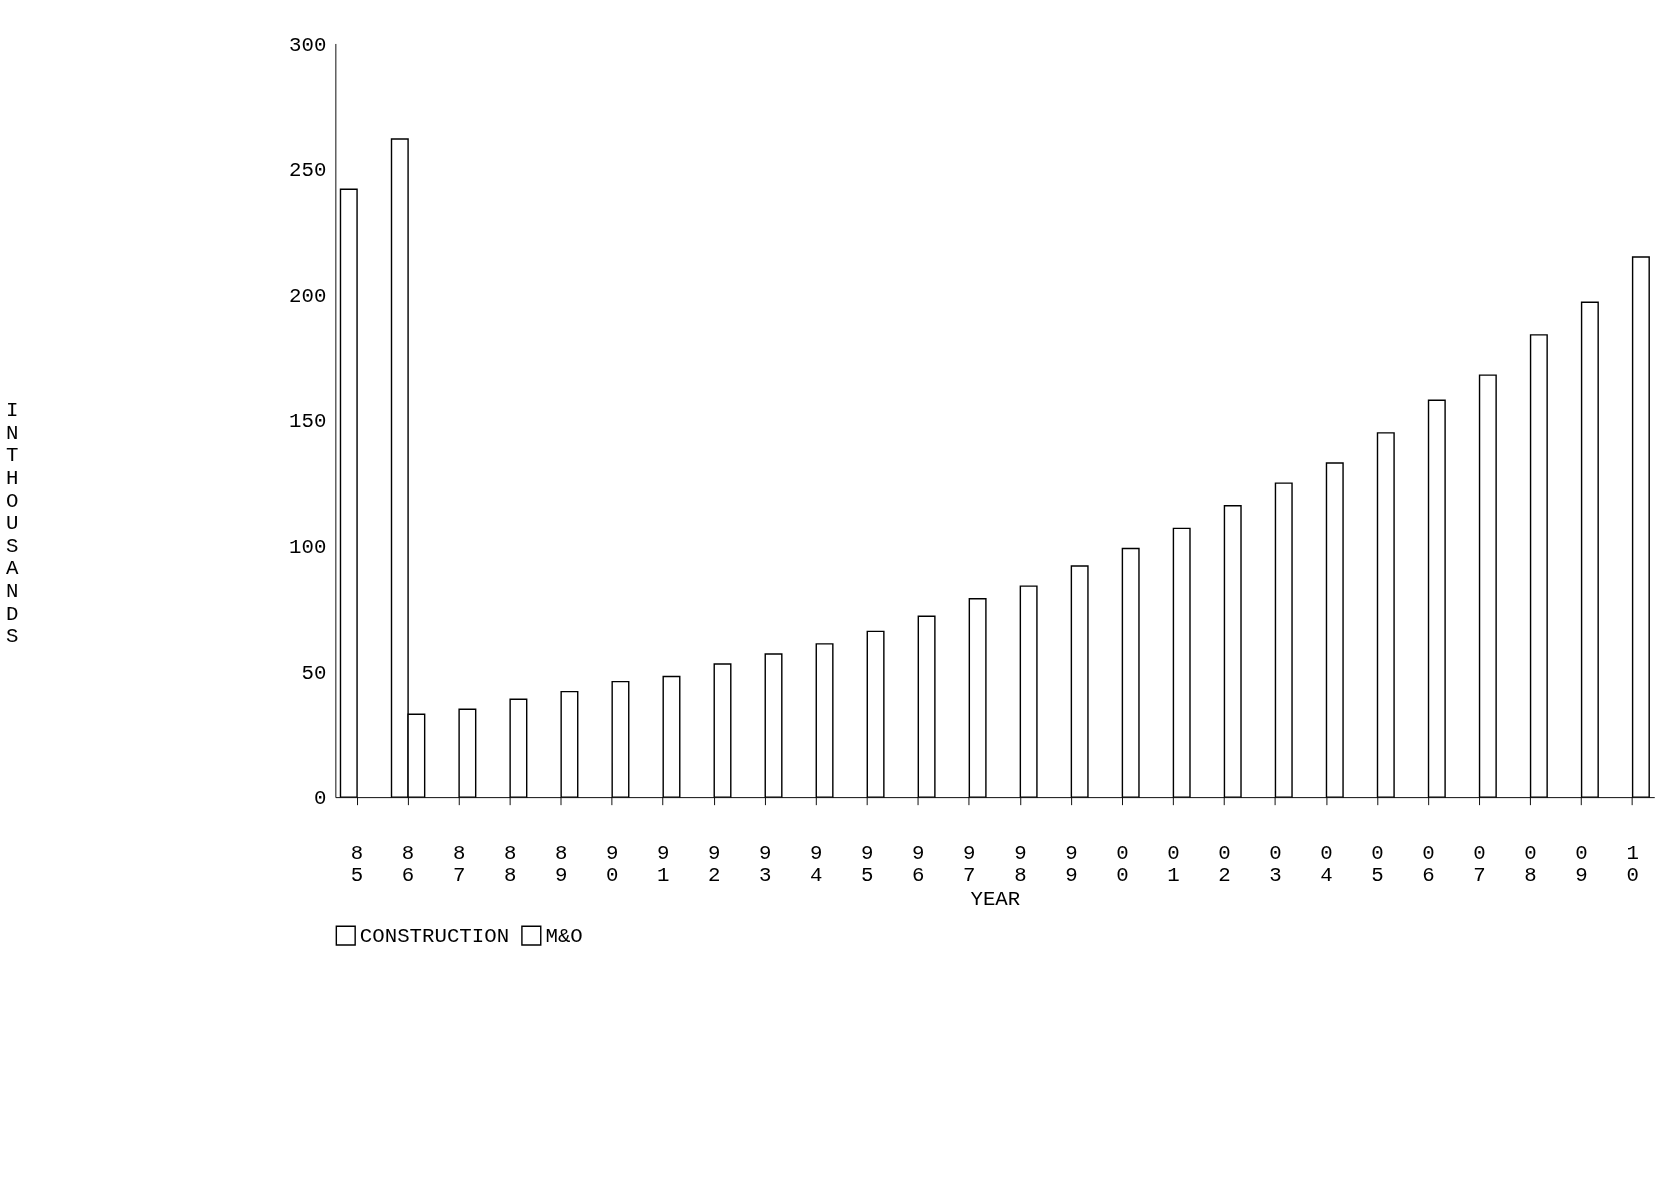  What do you see at coordinates (308, 171) in the screenshot?
I see `y-tick-label: 250` at bounding box center [308, 171].